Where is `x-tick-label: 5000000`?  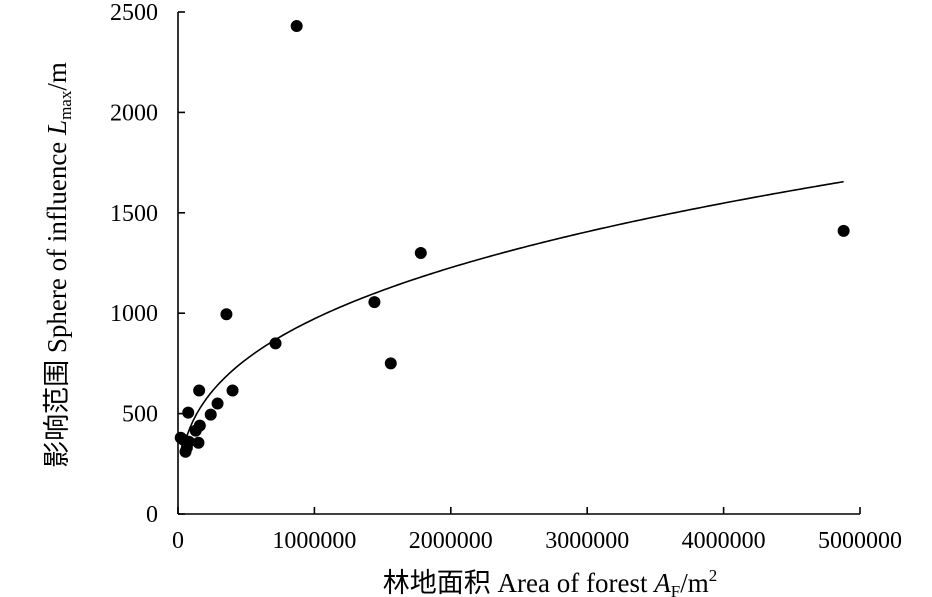
x-tick-label: 5000000 is located at coordinates (860, 541).